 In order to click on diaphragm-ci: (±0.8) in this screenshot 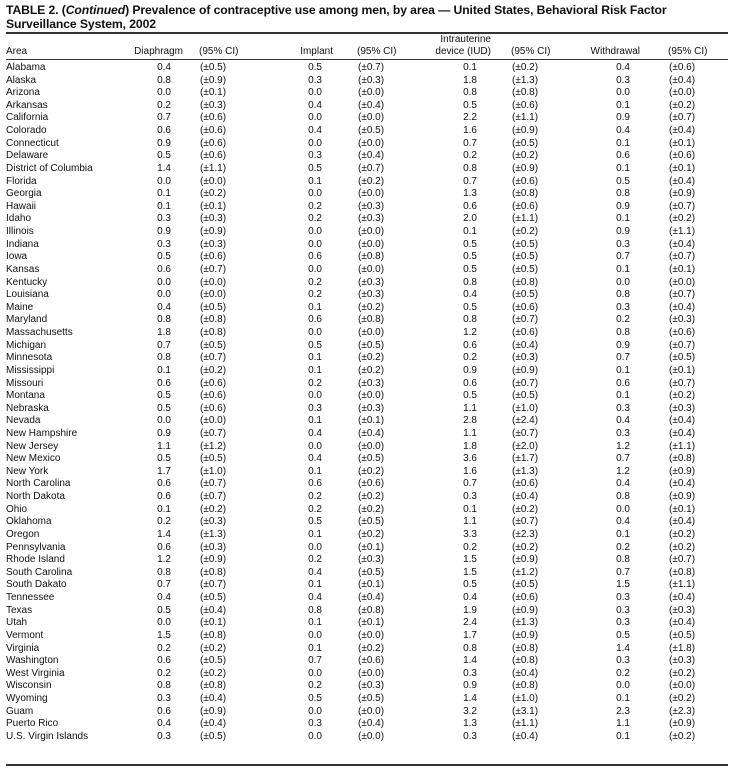, I will do `click(213, 686)`.